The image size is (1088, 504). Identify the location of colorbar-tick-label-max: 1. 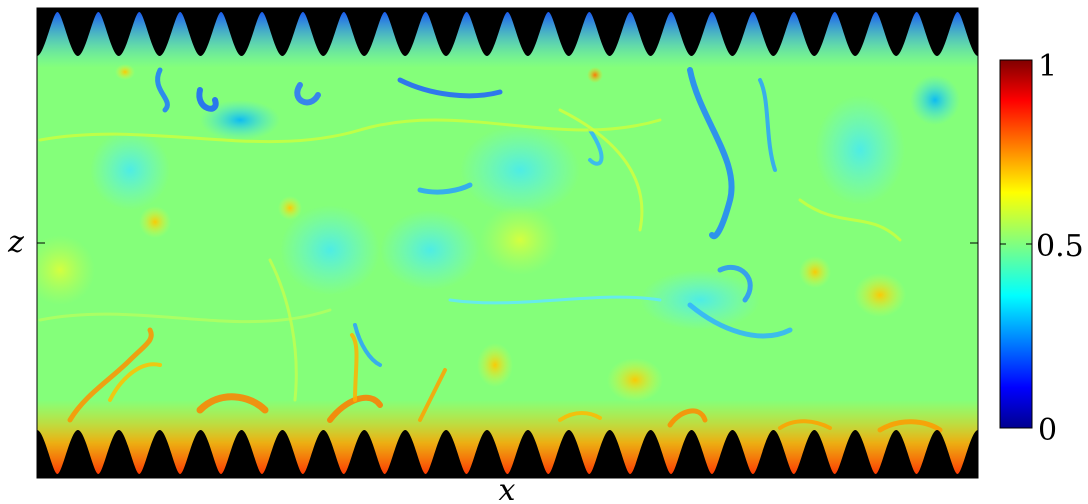
(1047, 66).